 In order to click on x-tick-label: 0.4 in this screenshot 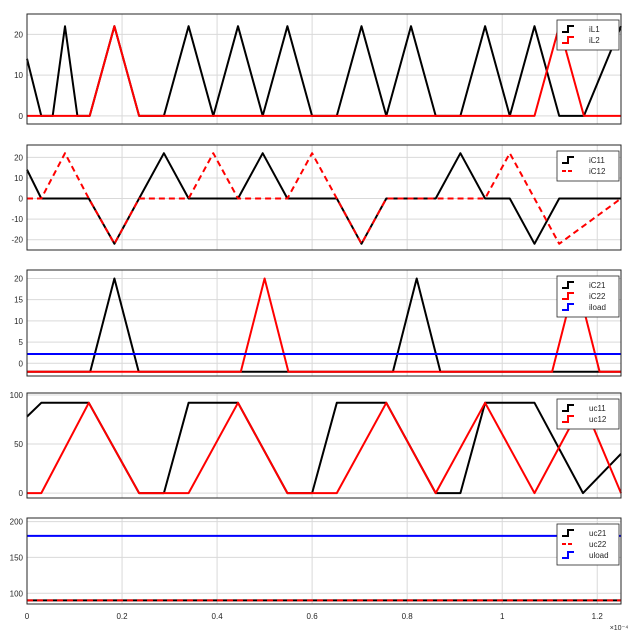, I will do `click(218, 616)`.